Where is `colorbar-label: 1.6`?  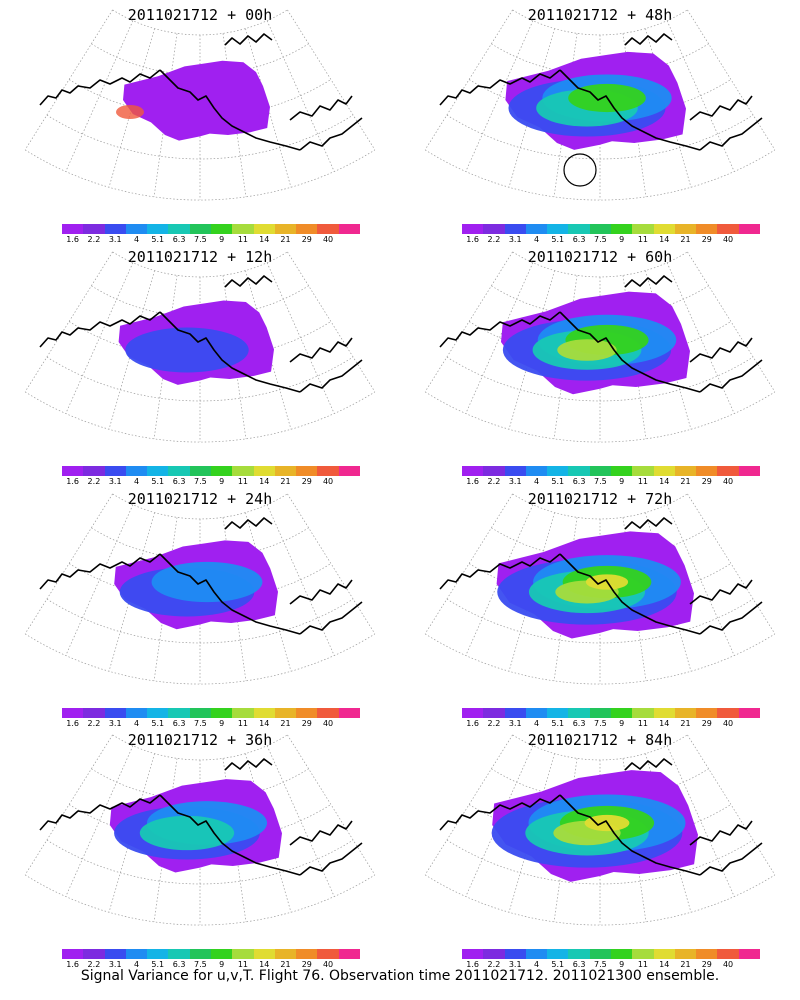 colorbar-label: 1.6 is located at coordinates (473, 723).